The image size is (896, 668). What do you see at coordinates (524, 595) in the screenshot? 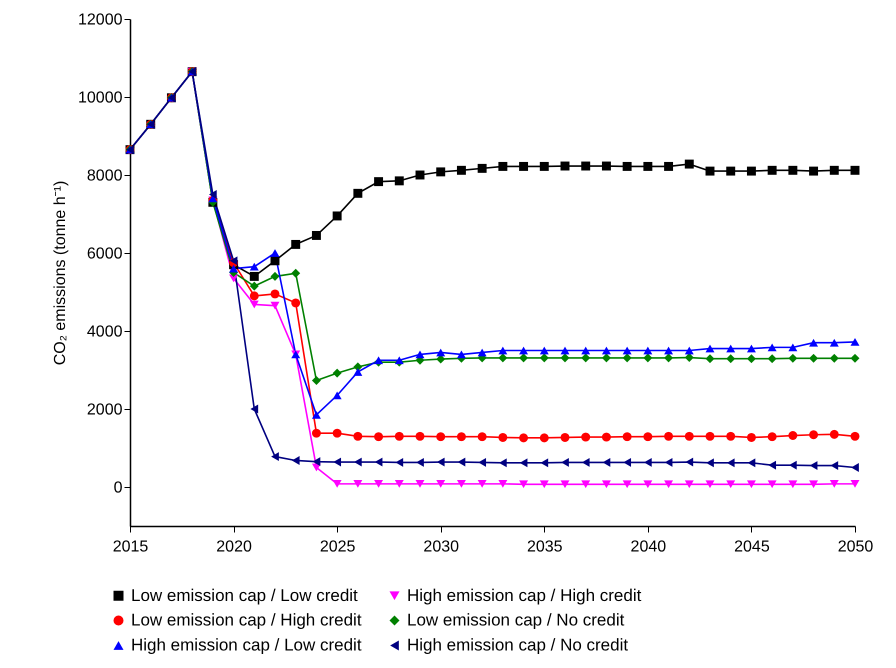
I see `legend-label: High emission cap / High credit` at bounding box center [524, 595].